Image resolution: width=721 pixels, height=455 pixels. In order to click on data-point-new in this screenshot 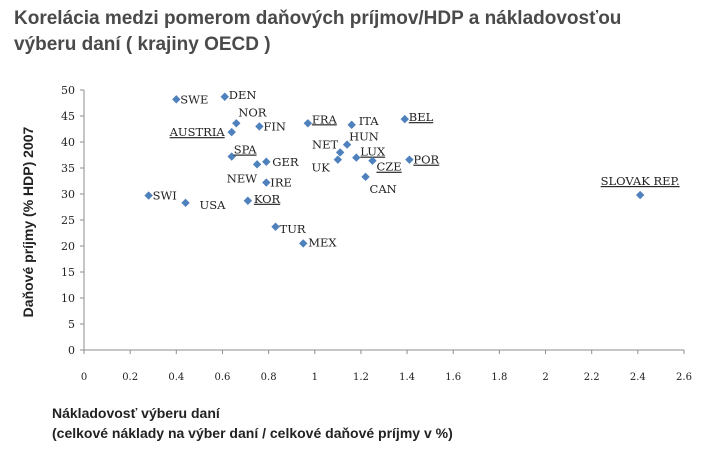, I will do `click(257, 164)`.